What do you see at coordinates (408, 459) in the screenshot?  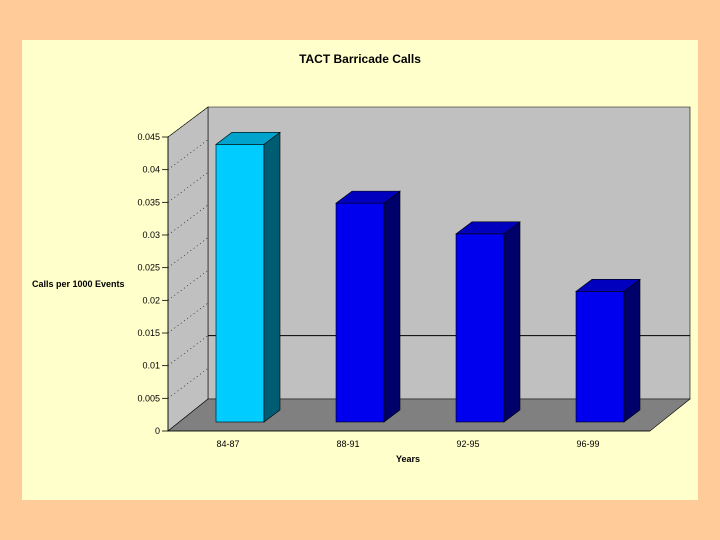 I see `x-axis-label: Years` at bounding box center [408, 459].